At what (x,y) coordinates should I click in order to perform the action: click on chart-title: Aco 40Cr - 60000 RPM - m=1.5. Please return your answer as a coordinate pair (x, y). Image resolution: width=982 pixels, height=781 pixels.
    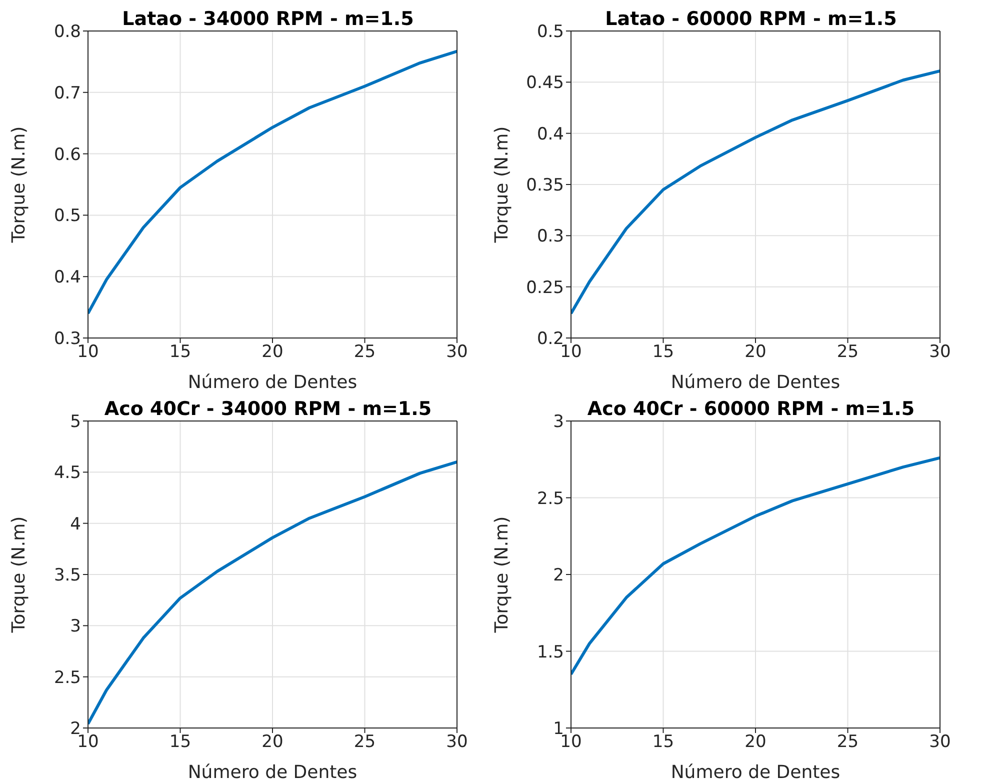
    Looking at the image, I should click on (751, 409).